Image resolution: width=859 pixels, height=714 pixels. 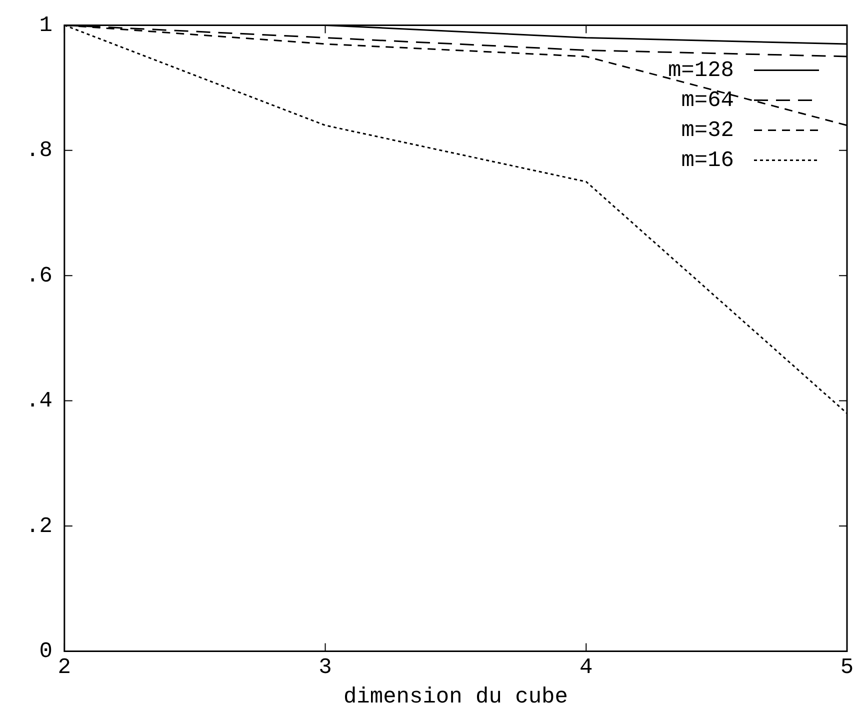 I want to click on y-tick-label: 0, so click(x=45, y=651).